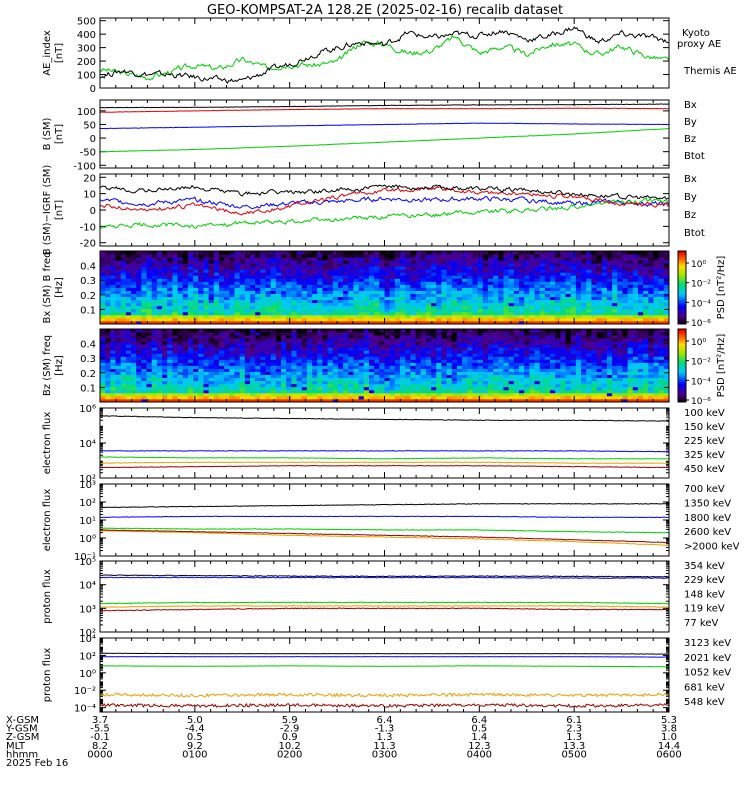 The height and width of the screenshot is (800, 750). I want to click on series-line, so click(385, 213).